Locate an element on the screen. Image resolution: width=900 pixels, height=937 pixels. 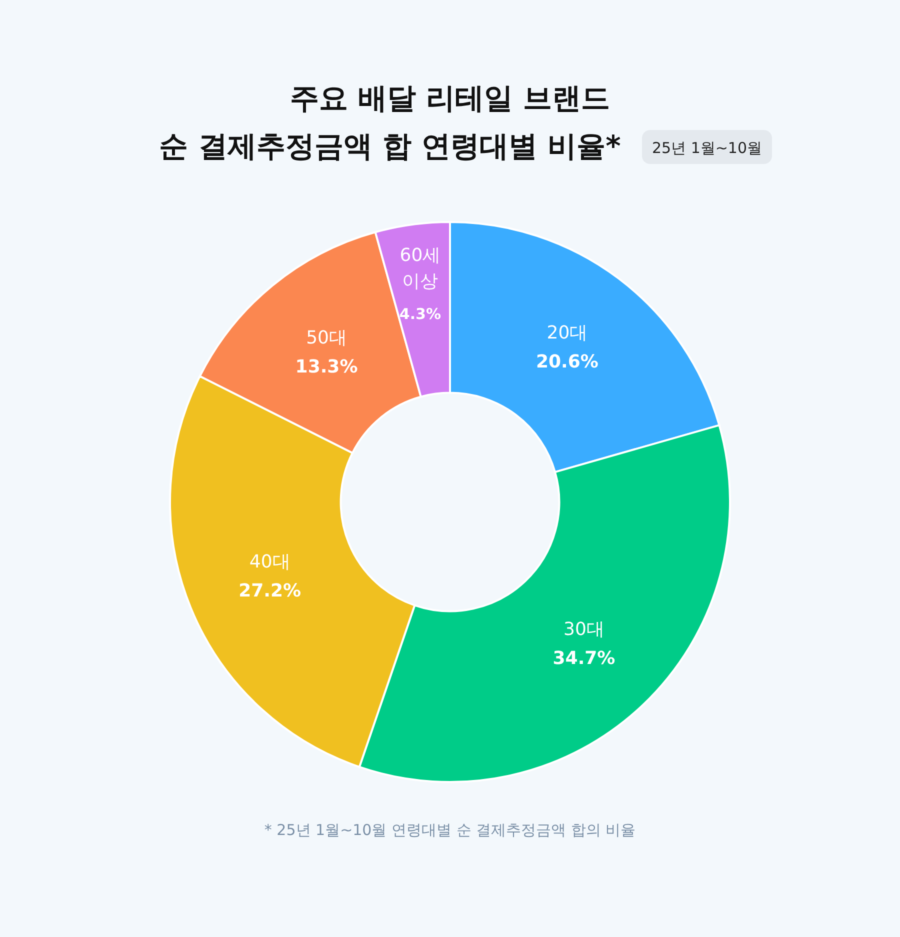
subtitle: 25년 1월~10월 is located at coordinates (707, 147).